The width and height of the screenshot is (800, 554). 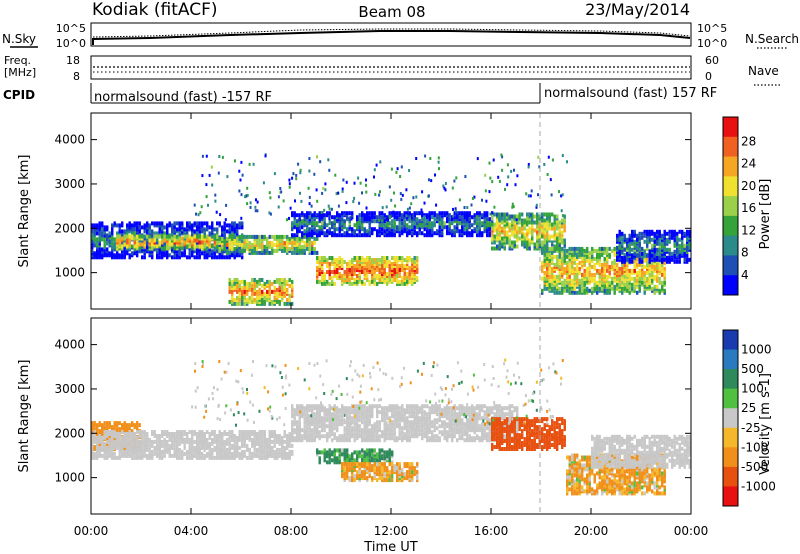 What do you see at coordinates (630, 93) in the screenshot?
I see `cpid-segment-2: normalsound (fast) 157 RF` at bounding box center [630, 93].